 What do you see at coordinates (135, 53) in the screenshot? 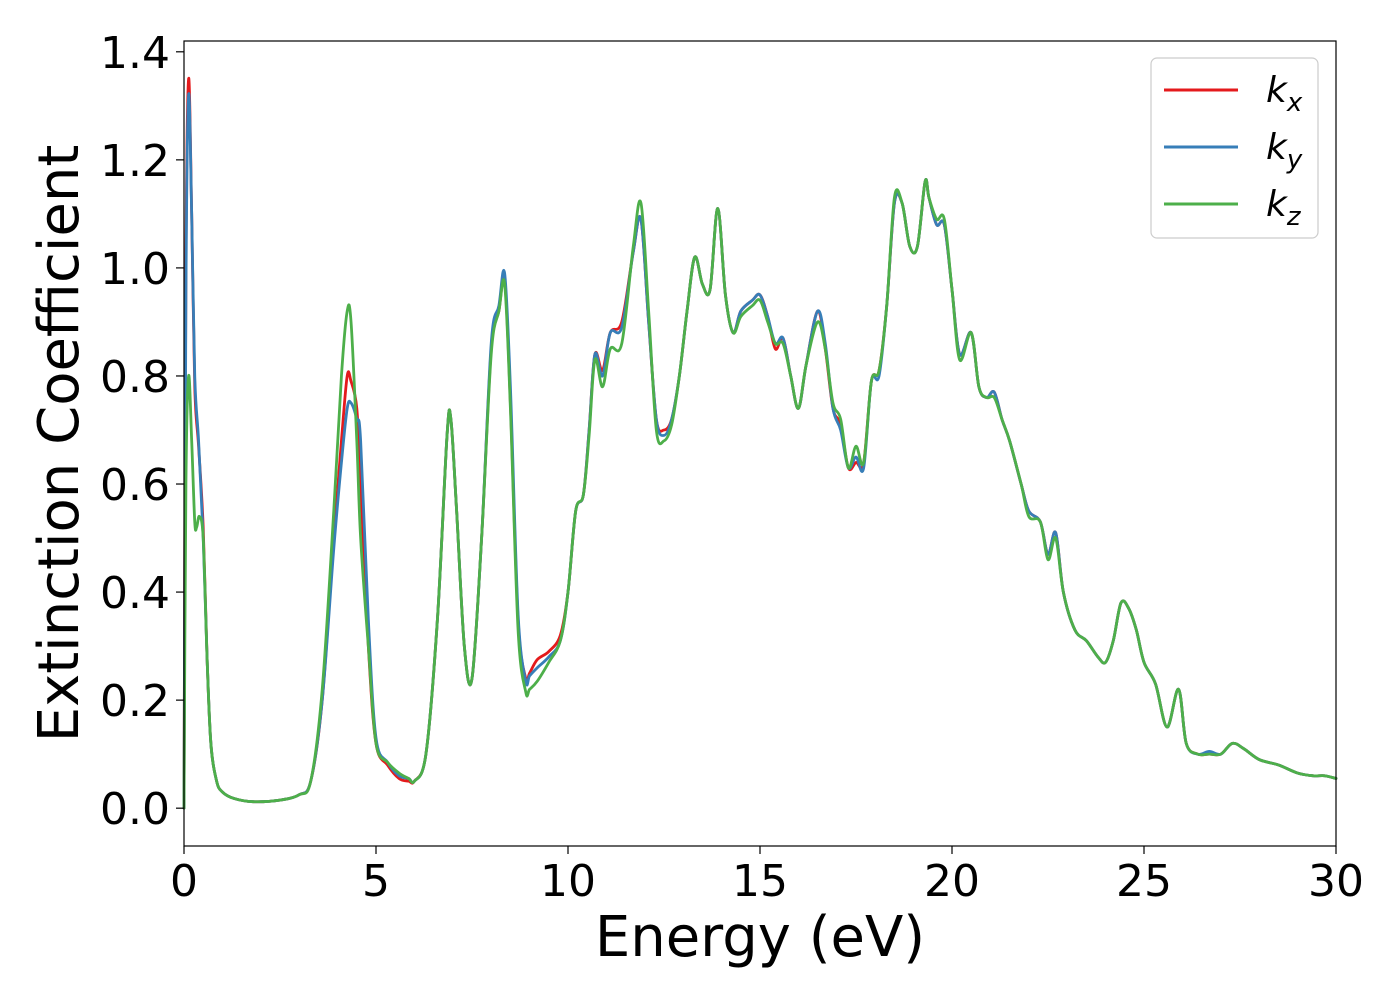
I see `y-tick-label: 1.4` at bounding box center [135, 53].